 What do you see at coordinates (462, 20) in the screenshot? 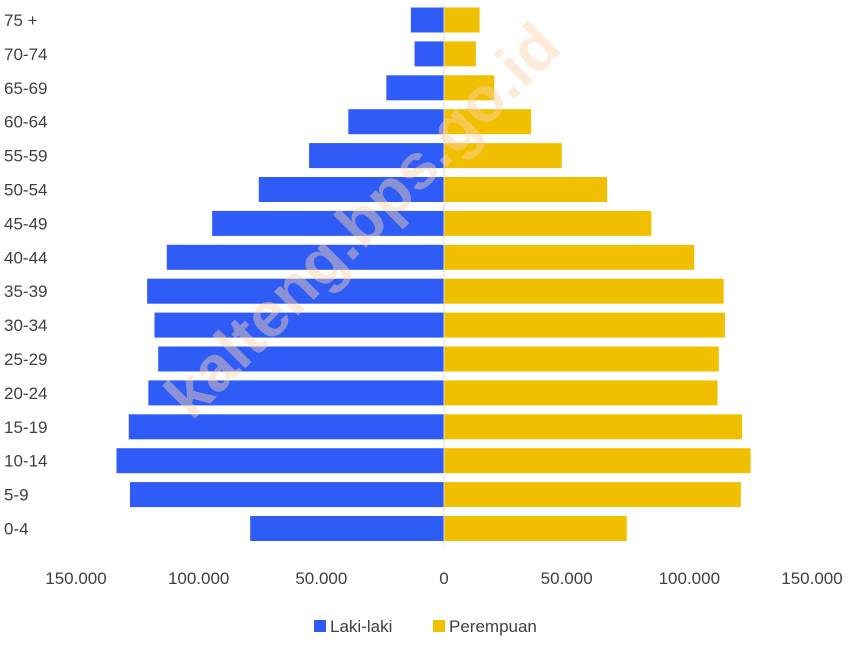
I see `bar-female-75+` at bounding box center [462, 20].